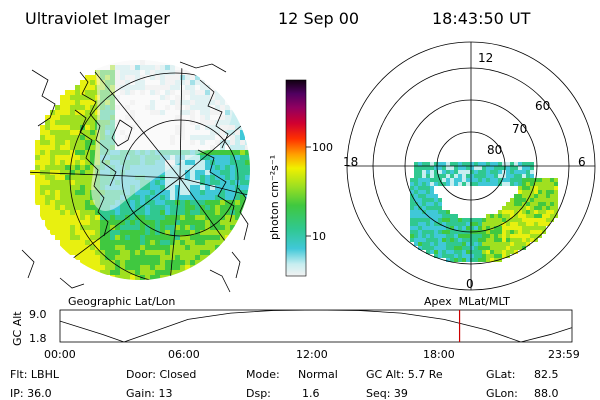 The height and width of the screenshot is (400, 600). I want to click on header-time: 18:43:50 UT, so click(481, 18).